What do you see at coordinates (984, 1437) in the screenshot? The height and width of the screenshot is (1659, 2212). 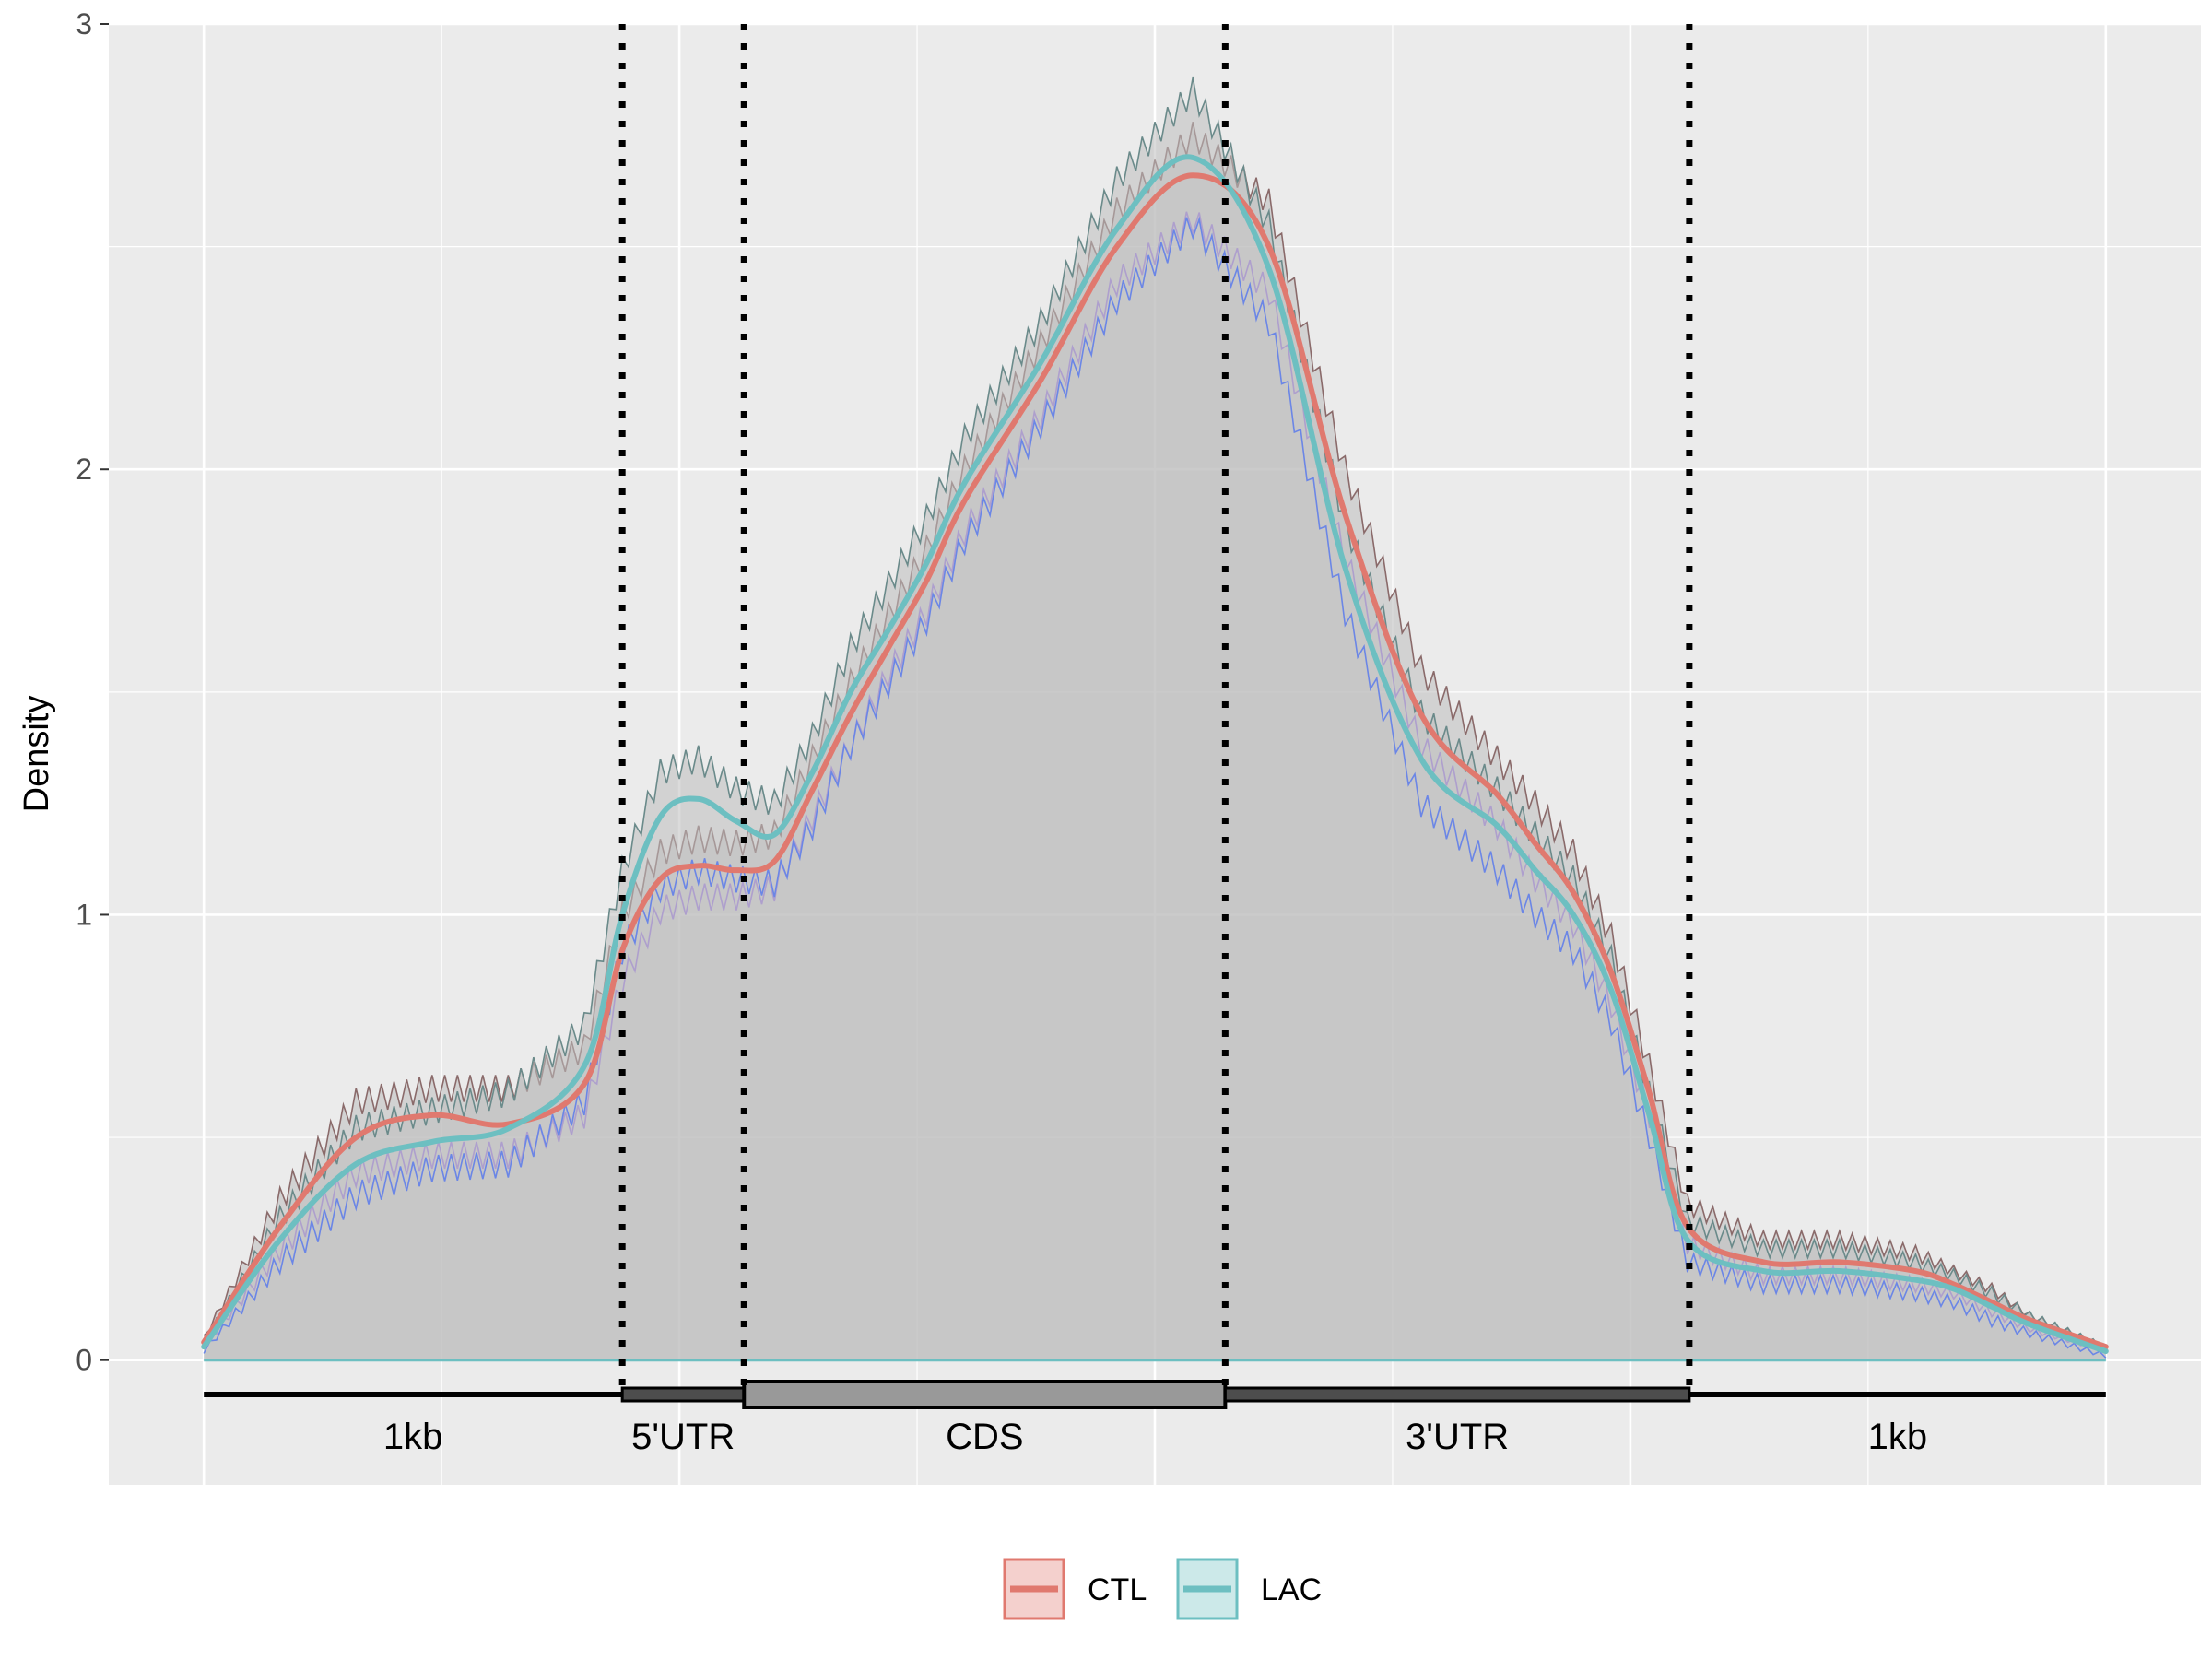 I see `region-label-2: CDS` at bounding box center [984, 1437].